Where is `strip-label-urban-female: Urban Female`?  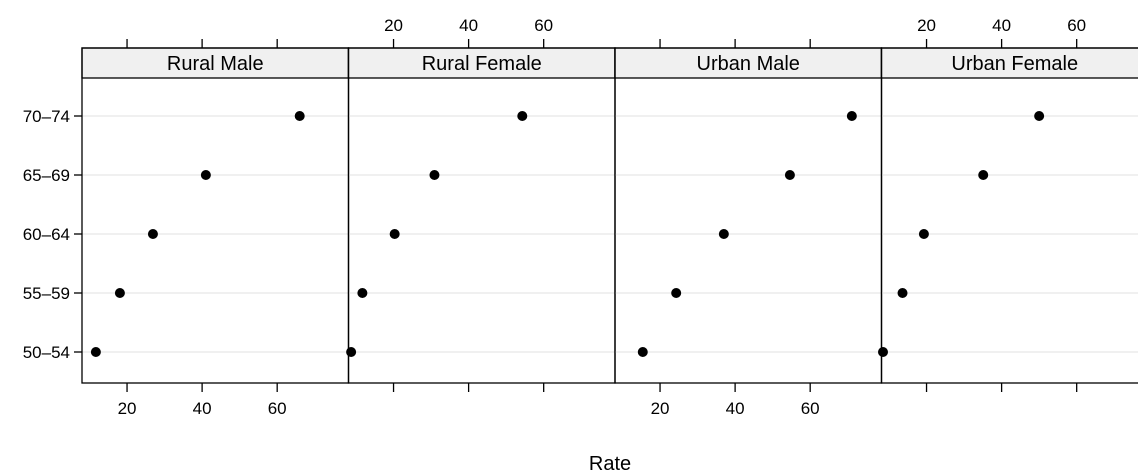
strip-label-urban-female: Urban Female is located at coordinates (1014, 64).